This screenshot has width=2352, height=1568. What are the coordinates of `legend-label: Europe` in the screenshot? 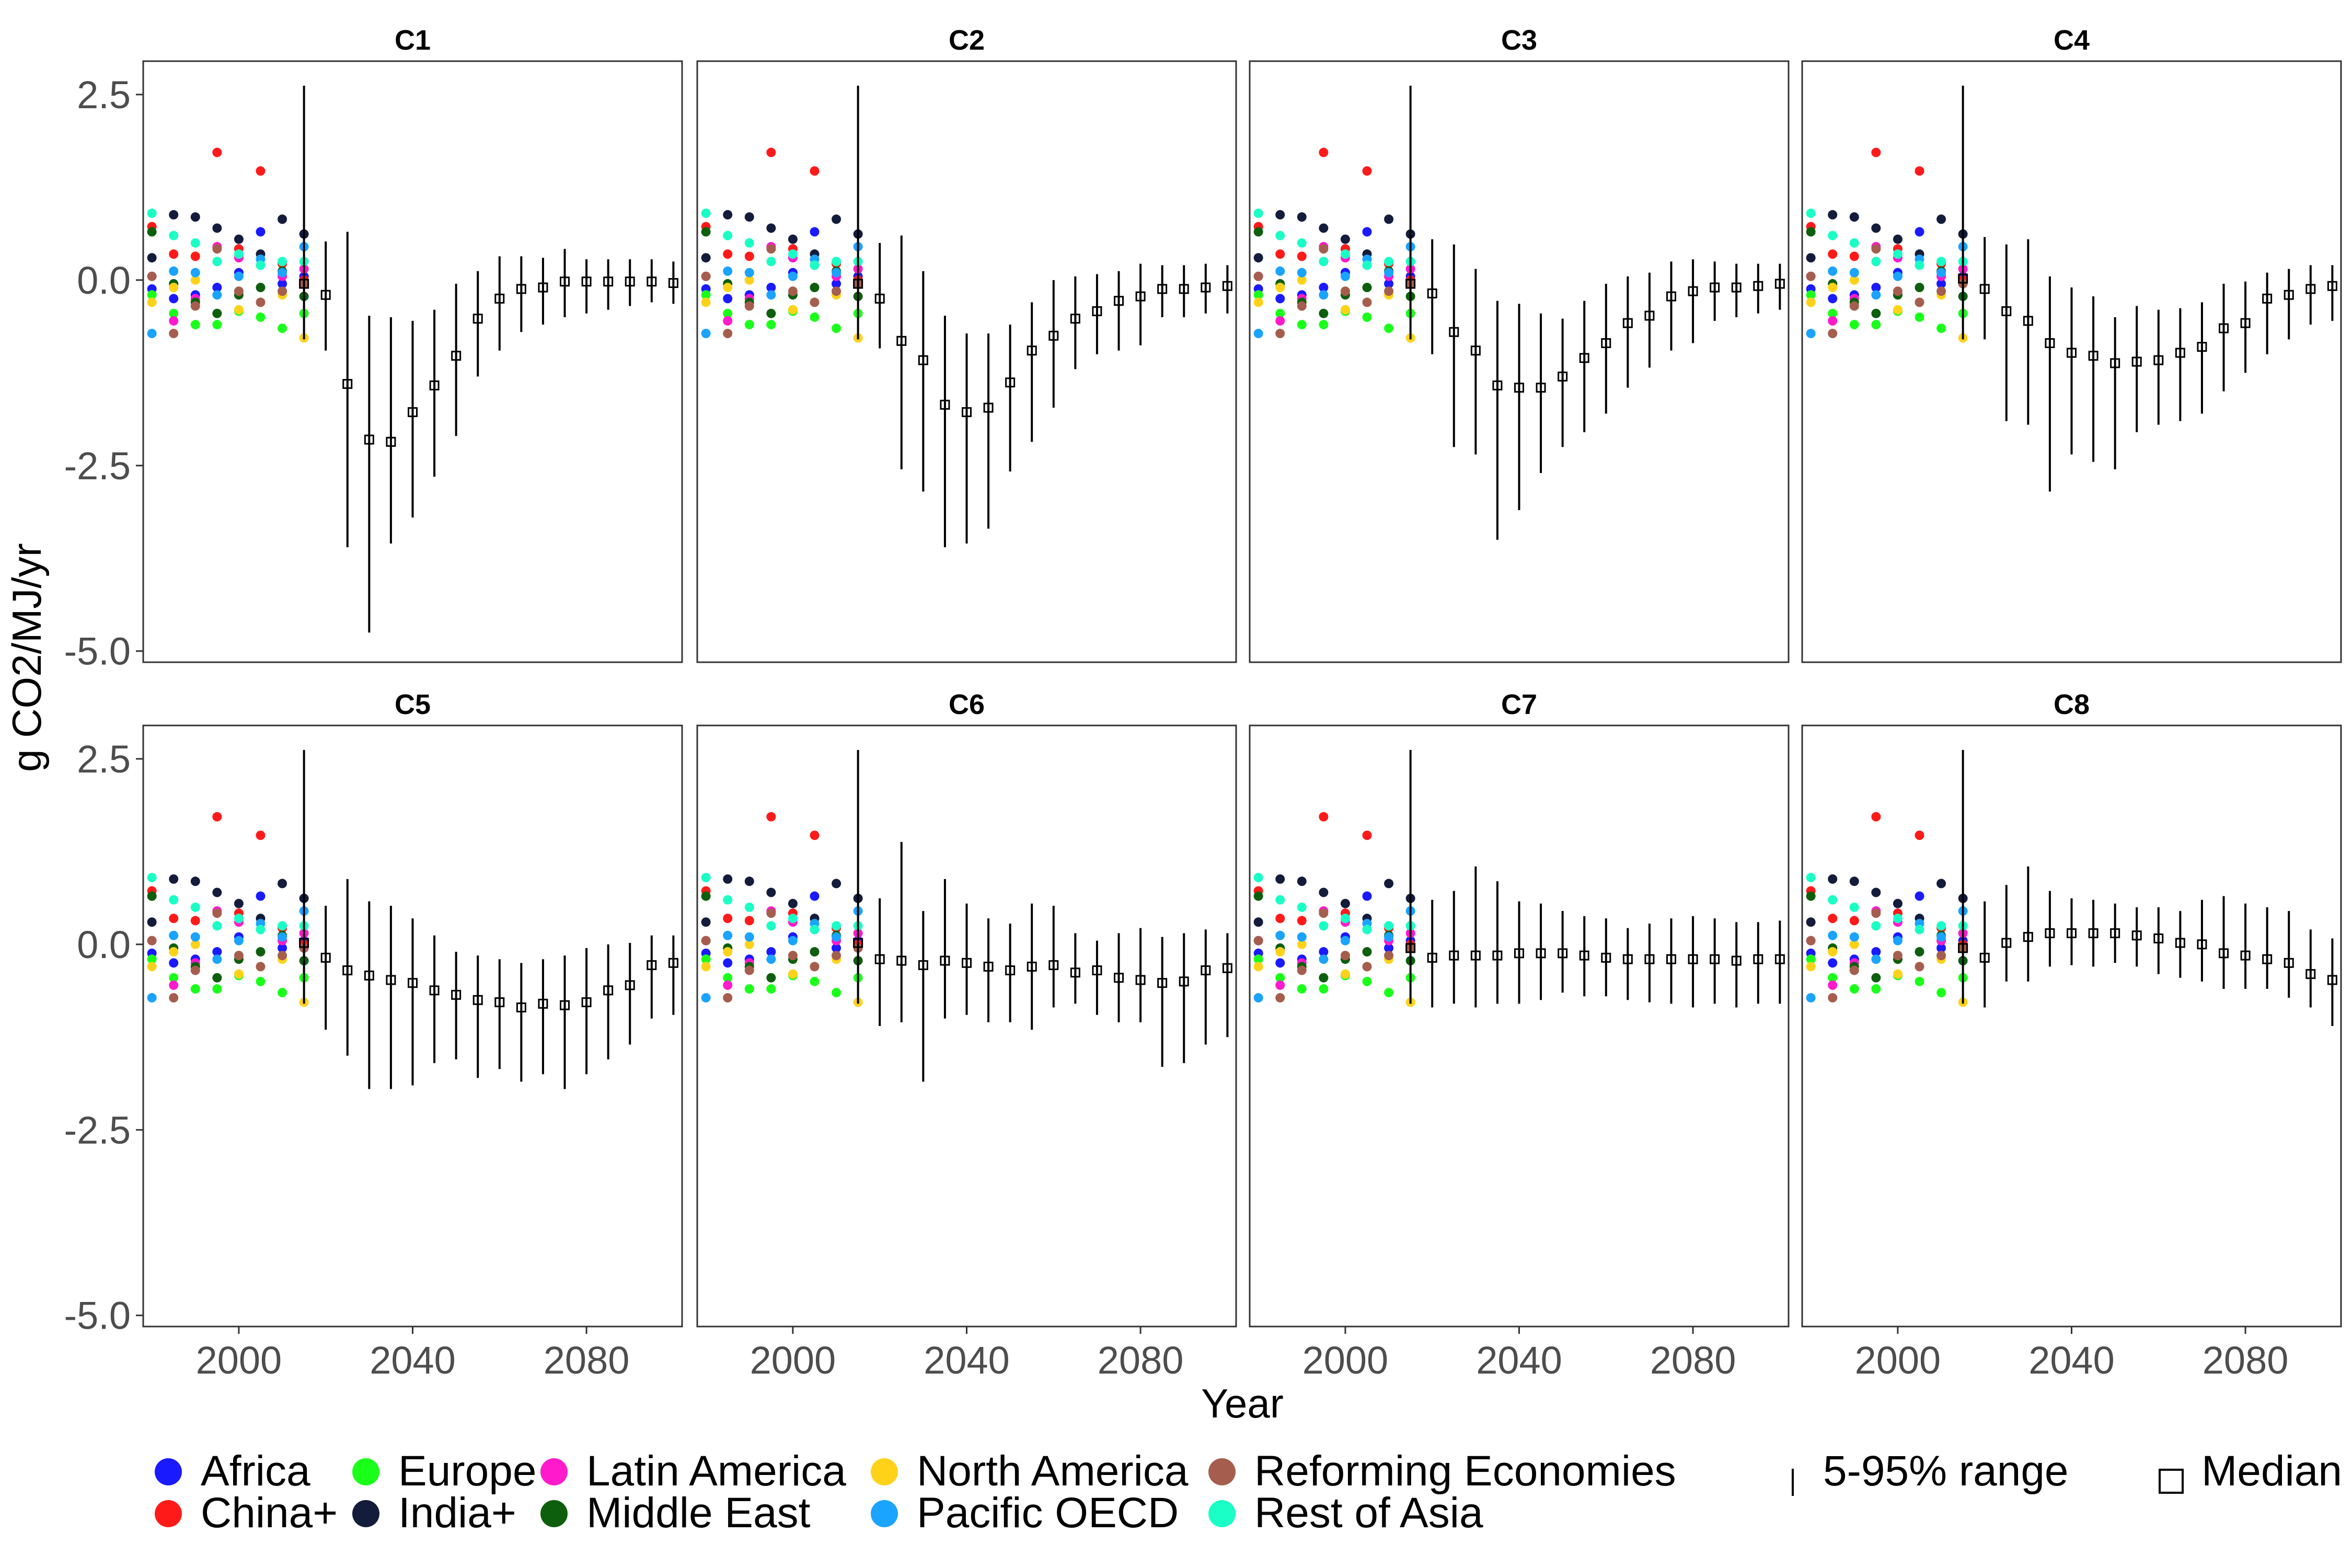 It's located at (467, 1471).